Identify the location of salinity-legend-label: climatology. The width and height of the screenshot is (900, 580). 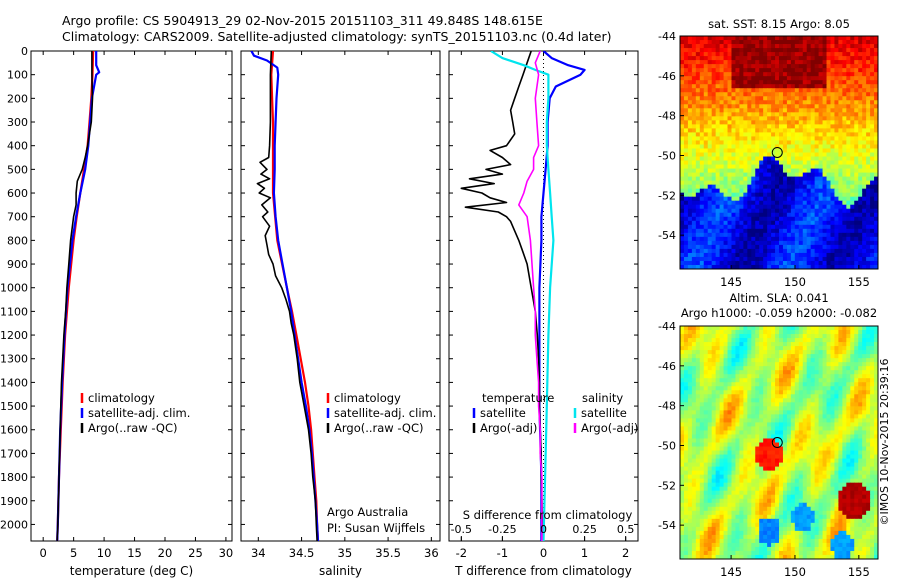
(367, 398).